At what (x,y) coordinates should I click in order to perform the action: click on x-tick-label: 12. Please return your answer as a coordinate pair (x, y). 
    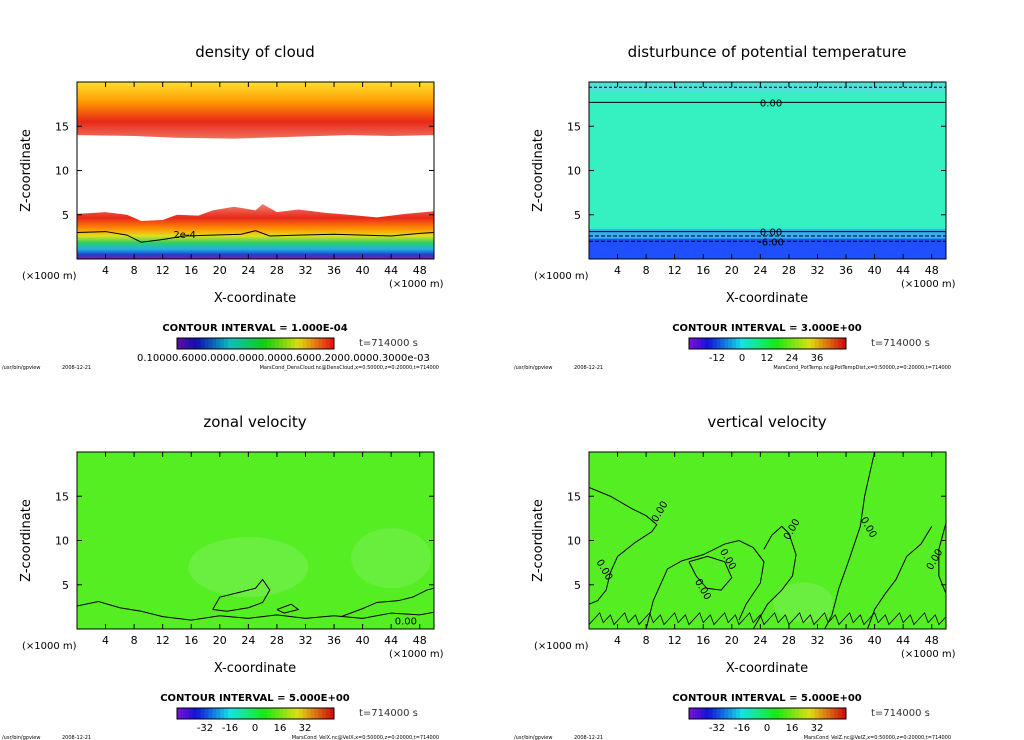
    Looking at the image, I should click on (163, 640).